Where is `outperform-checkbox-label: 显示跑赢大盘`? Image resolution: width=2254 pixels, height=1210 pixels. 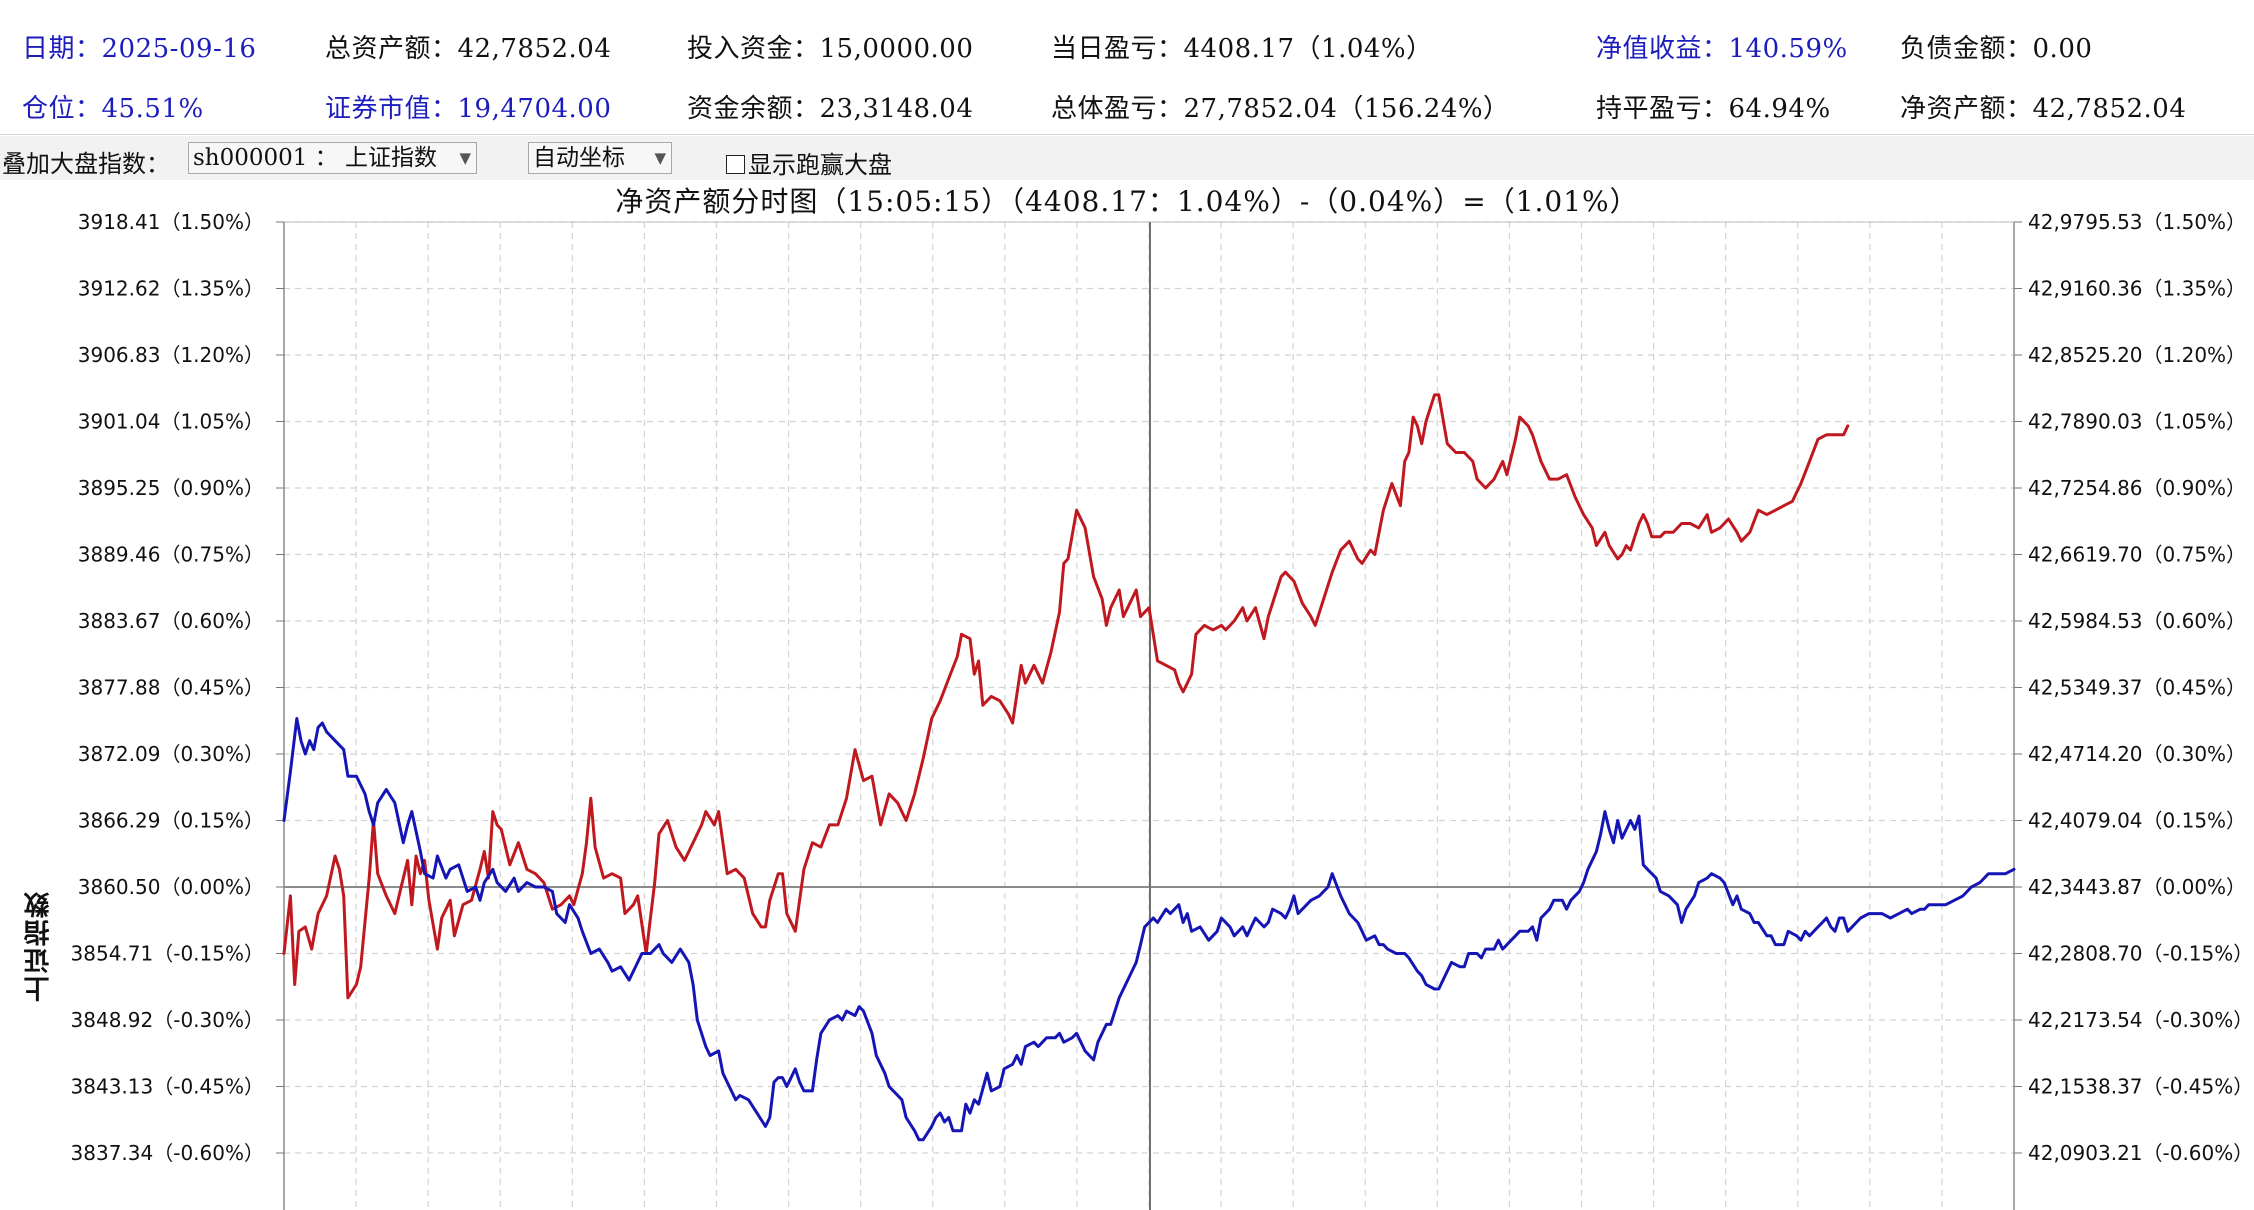 outperform-checkbox-label: 显示跑赢大盘 is located at coordinates (820, 165).